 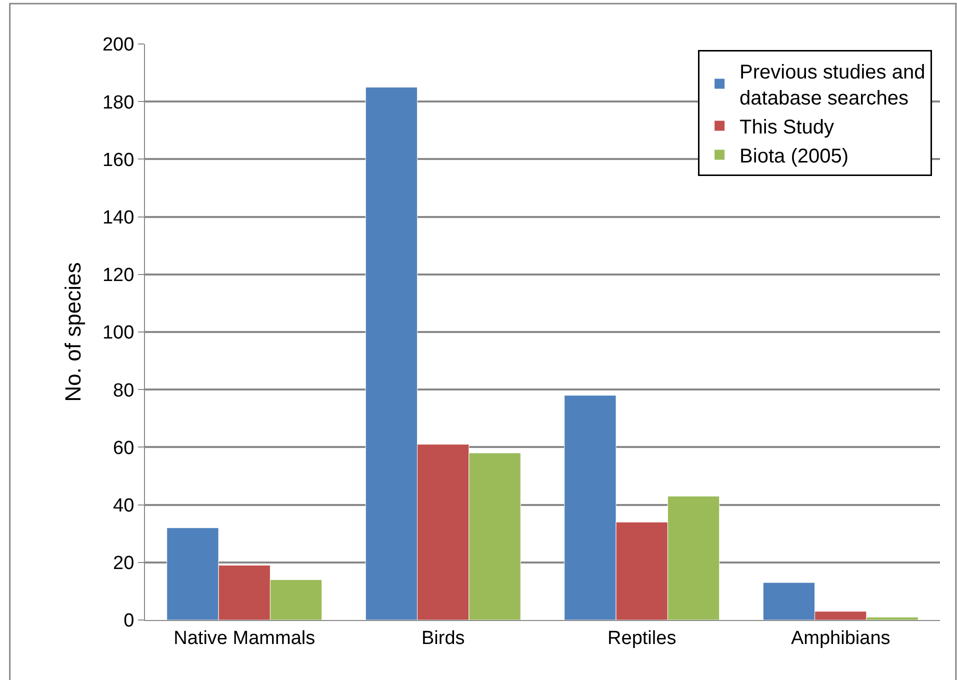 What do you see at coordinates (794, 157) in the screenshot?
I see `legend-label: Biota (2005)` at bounding box center [794, 157].